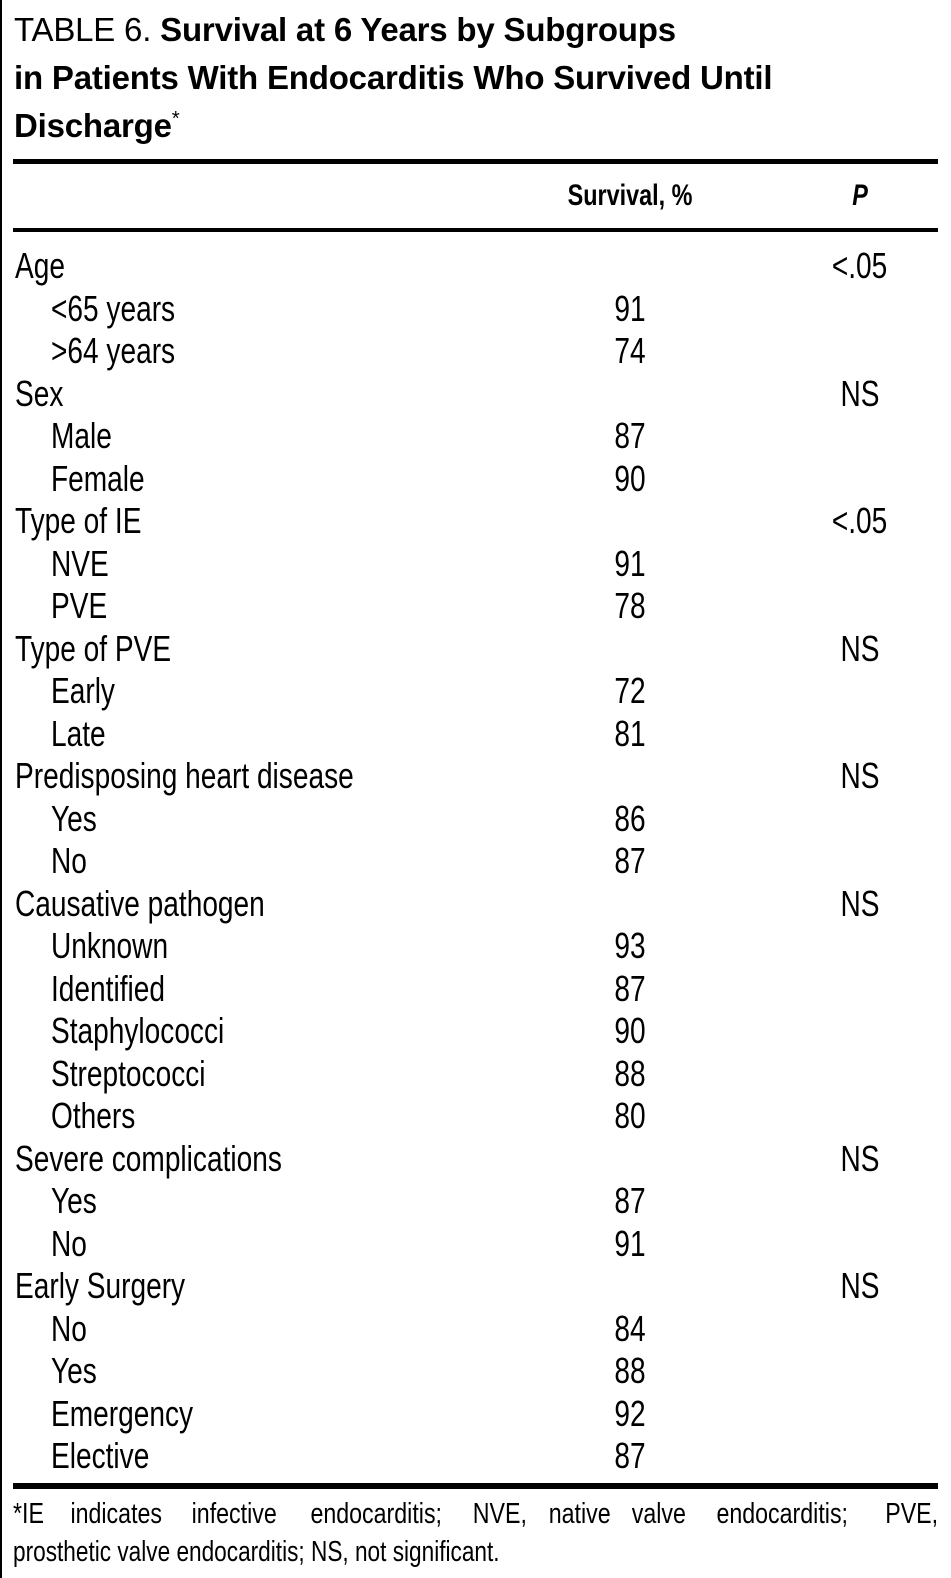 This screenshot has height=1578, width=951. I want to click on title-line-3: Discharge*, so click(393, 126).